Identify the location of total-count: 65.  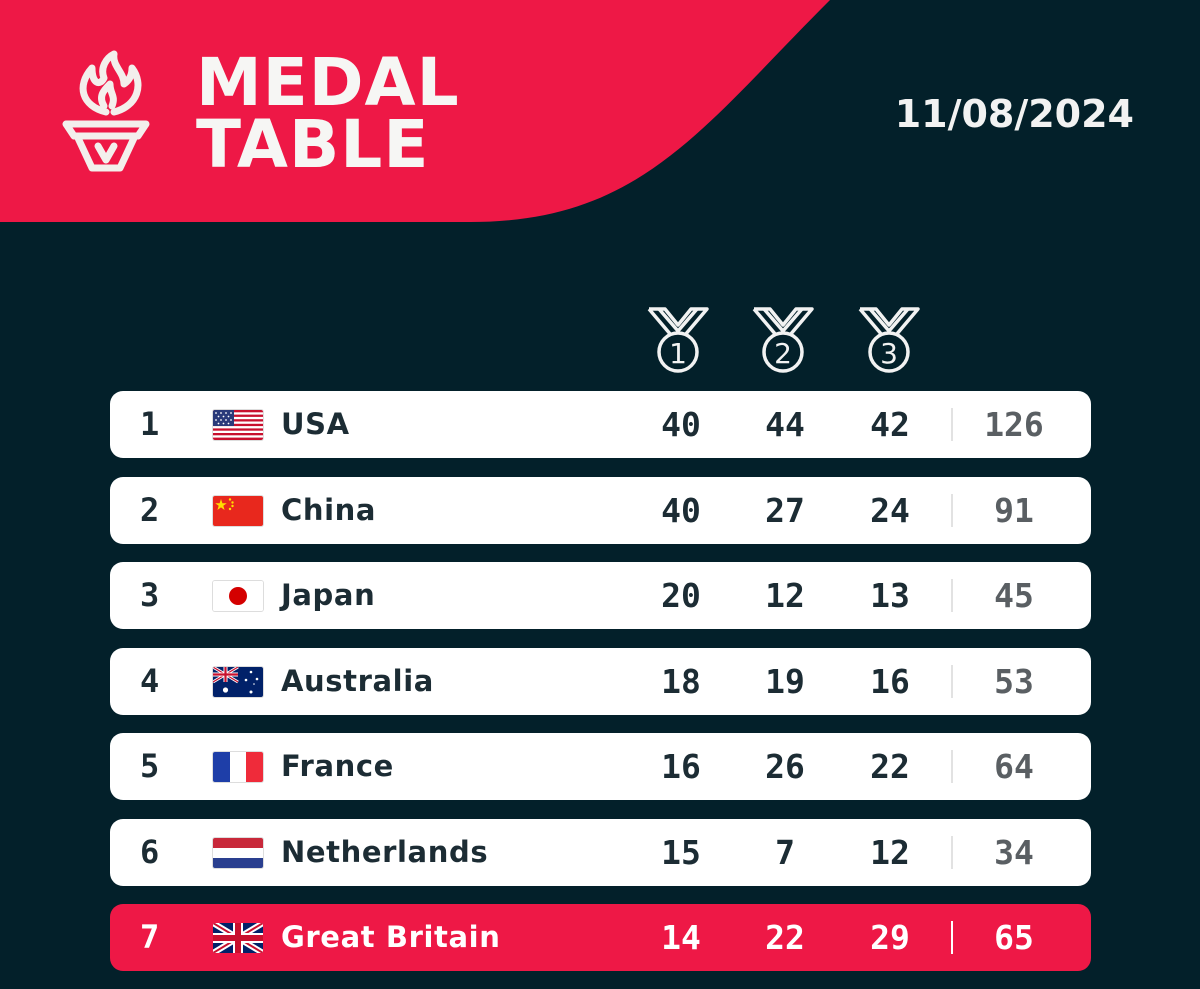
(1014, 937).